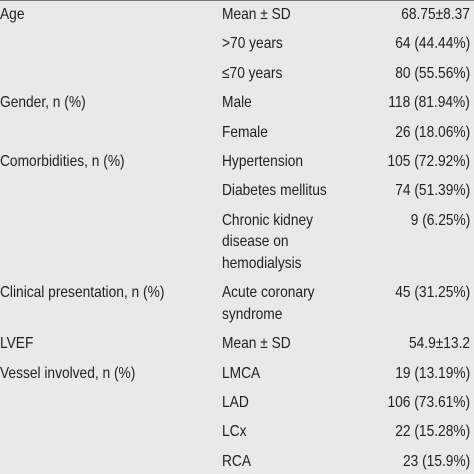 This screenshot has width=474, height=474. I want to click on row-value: 9 (6.25%), so click(440, 220).